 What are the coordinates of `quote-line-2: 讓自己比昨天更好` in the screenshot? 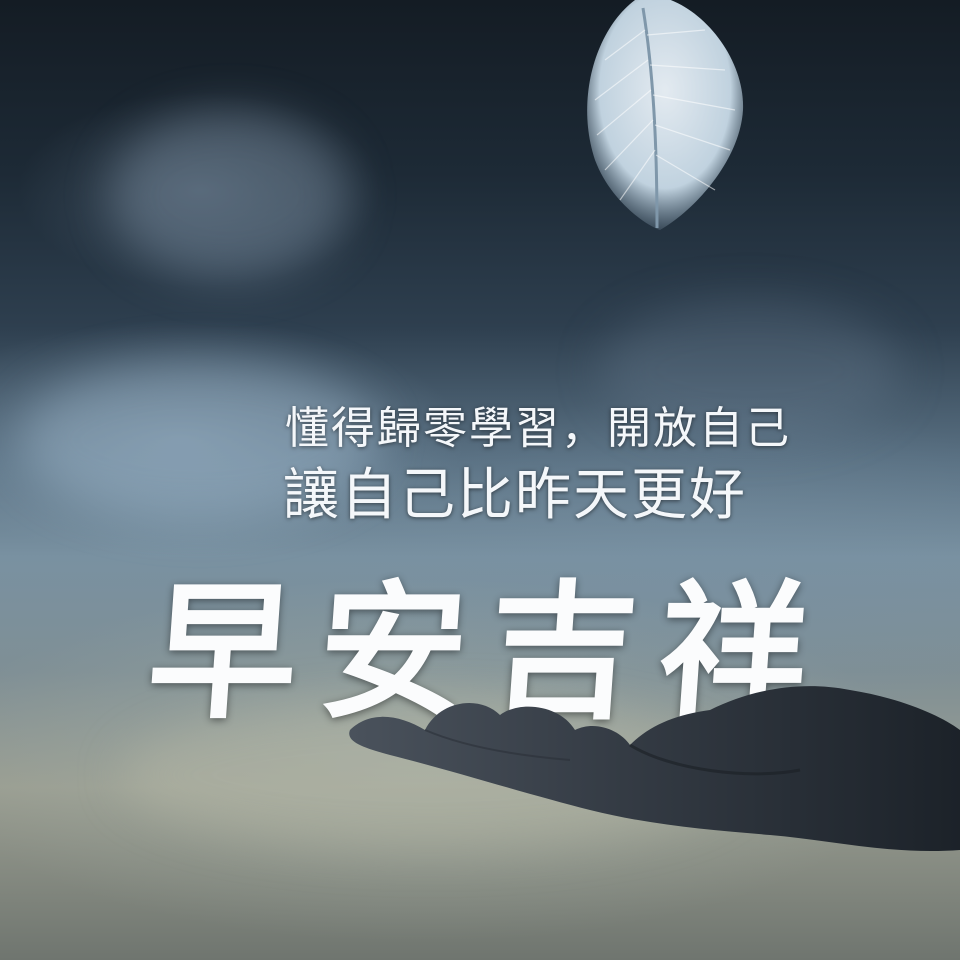 It's located at (515, 495).